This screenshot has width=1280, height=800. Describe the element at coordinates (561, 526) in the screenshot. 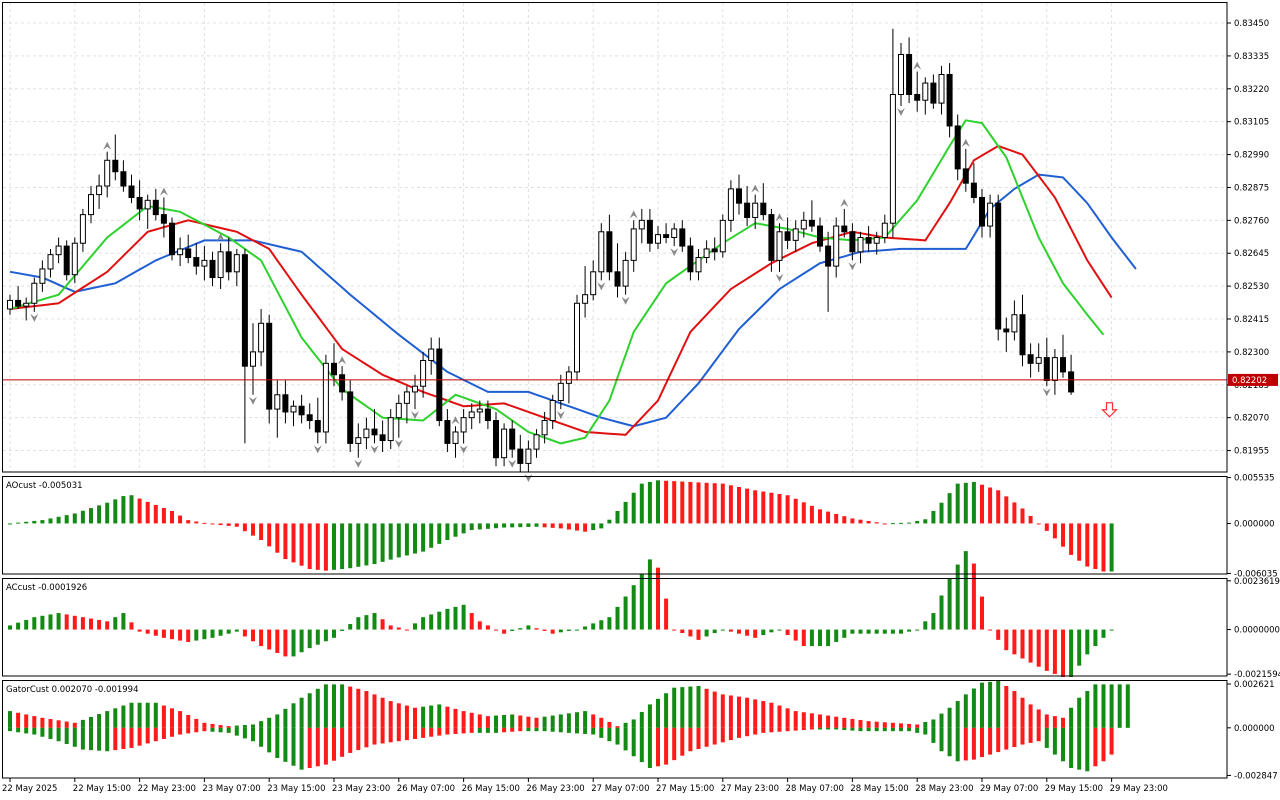

I see `ao-pane` at that location.